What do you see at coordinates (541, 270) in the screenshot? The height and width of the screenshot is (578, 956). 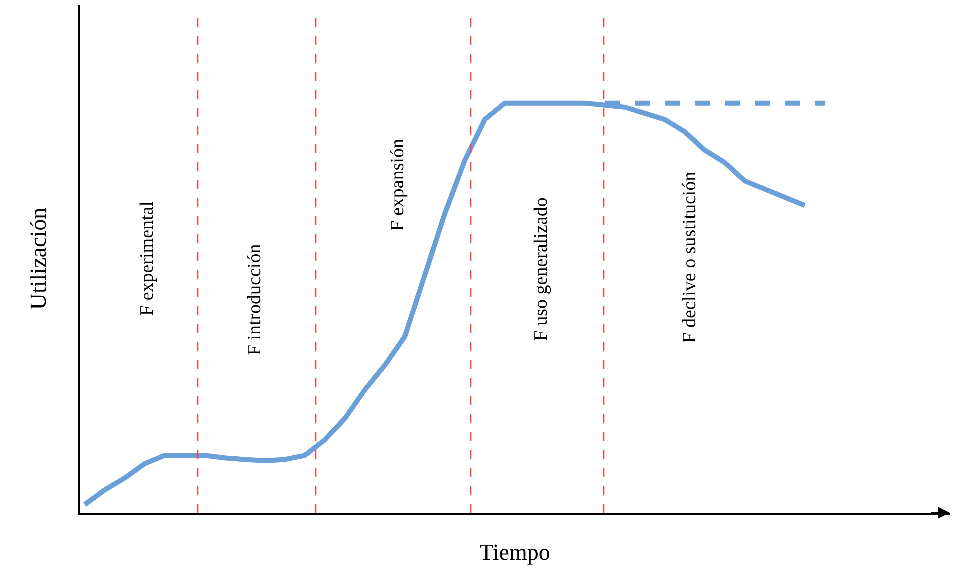 I see `annotation: F uso generalizado` at bounding box center [541, 270].